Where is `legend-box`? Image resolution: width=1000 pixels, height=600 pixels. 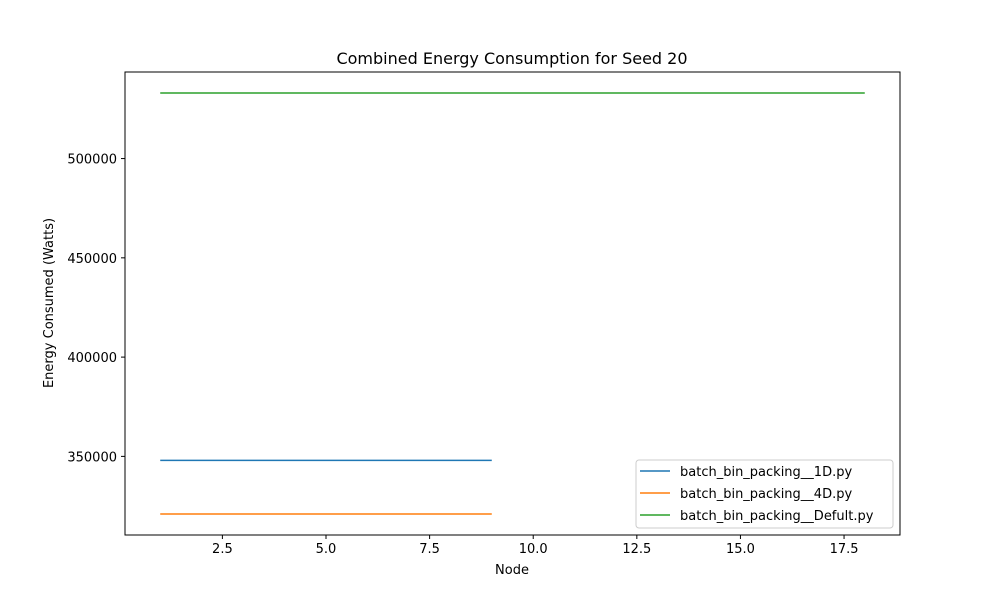
legend-box is located at coordinates (764, 494).